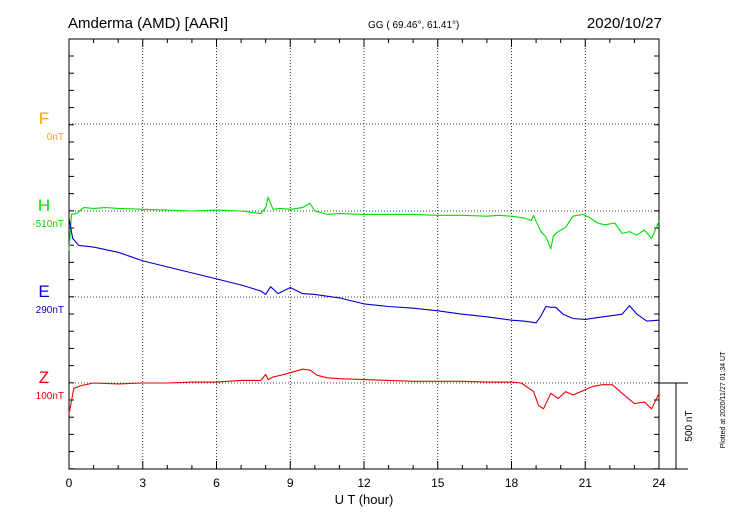 This screenshot has width=730, height=520. What do you see at coordinates (48, 255) in the screenshot?
I see `series-labels: F 0nT H -510nT E 290nT Z 100nT` at bounding box center [48, 255].